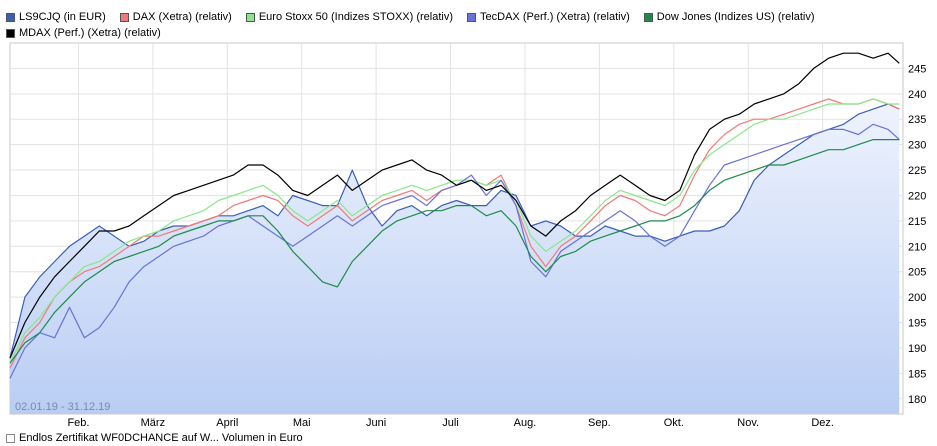  What do you see at coordinates (525, 423) in the screenshot?
I see `x-tick-label: Aug.` at bounding box center [525, 423].